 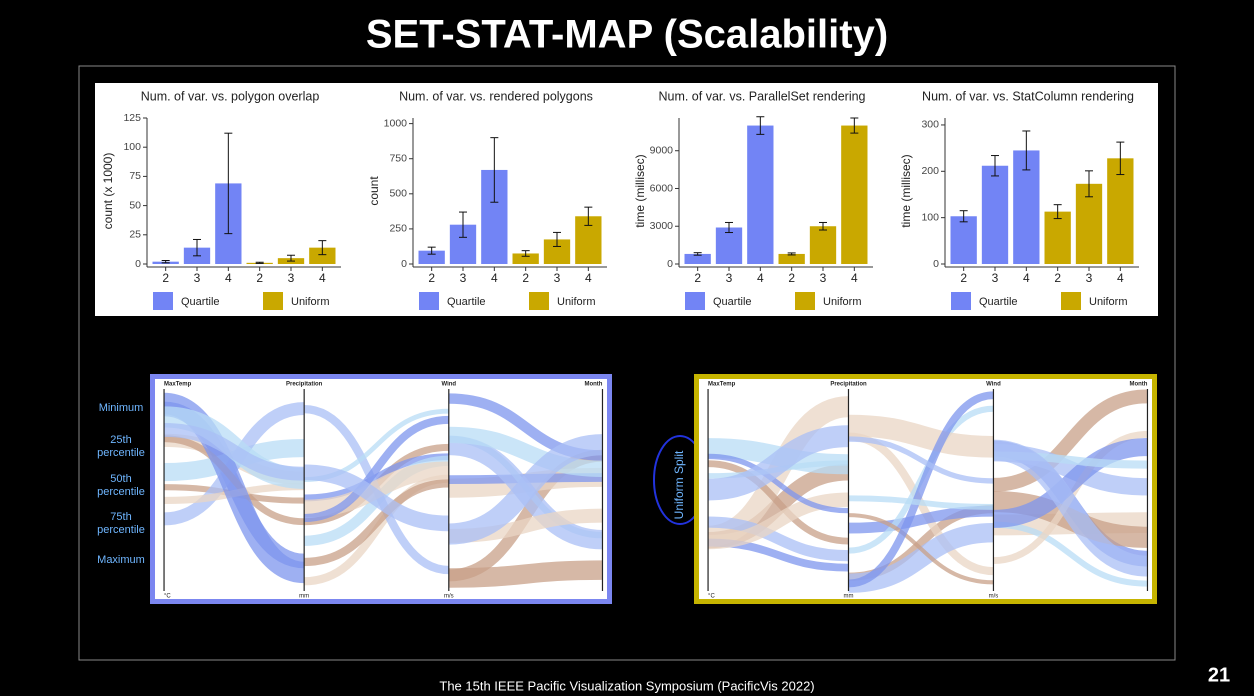 I want to click on y-tick-label: 100, so click(x=930, y=217).